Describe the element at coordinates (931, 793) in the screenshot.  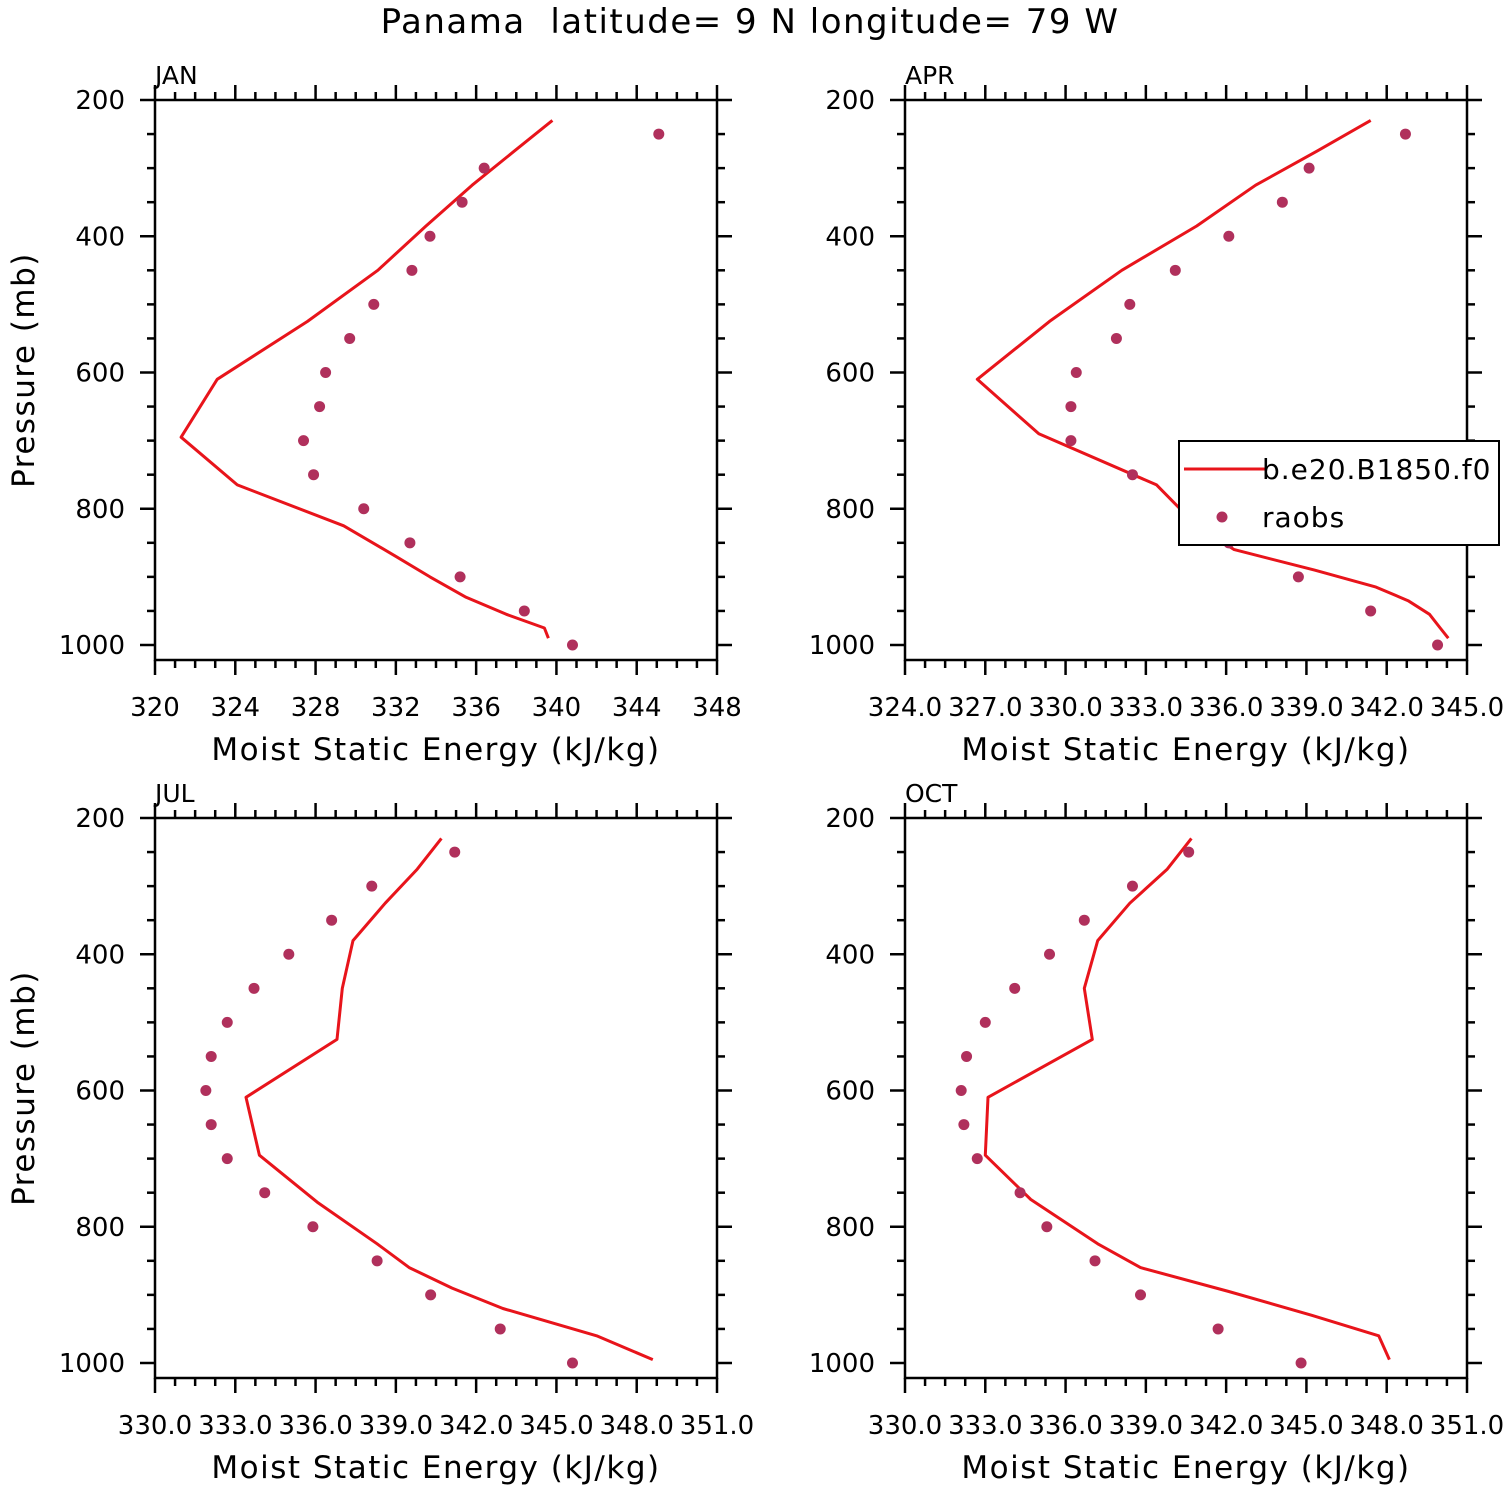
I see `panel-label: OCT` at that location.